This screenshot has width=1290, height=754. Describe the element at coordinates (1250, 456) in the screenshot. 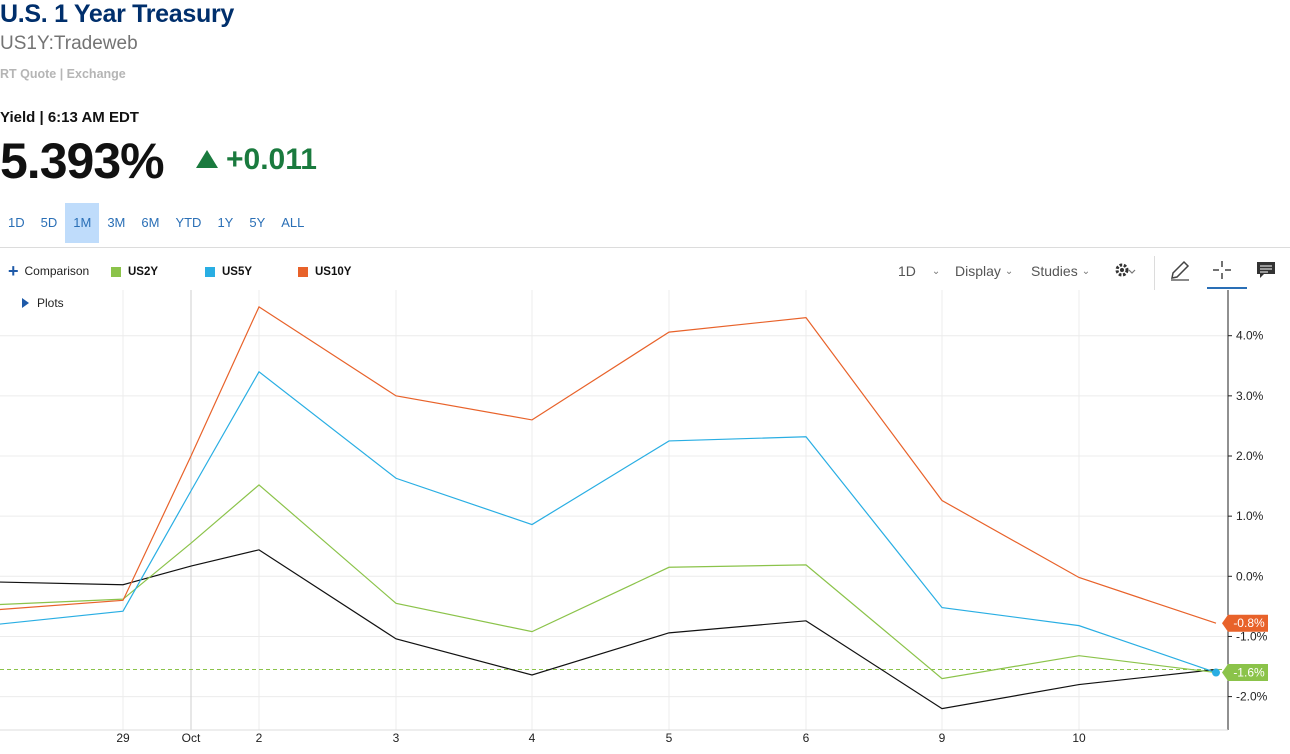

I see `y-tick-label: 2.0%` at that location.